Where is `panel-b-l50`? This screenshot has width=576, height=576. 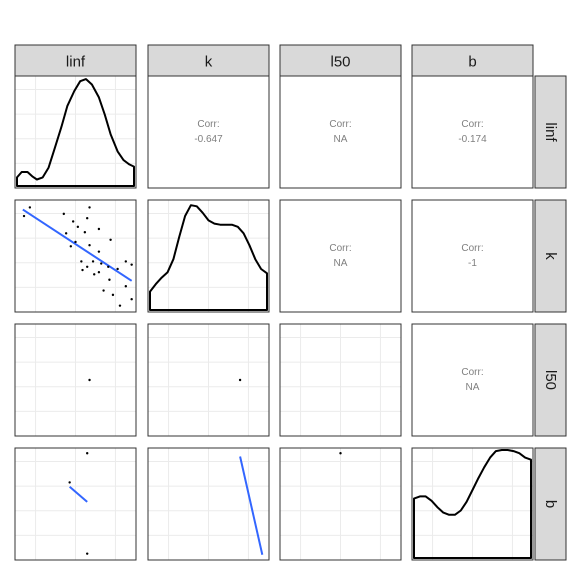
panel-b-l50 is located at coordinates (340, 504).